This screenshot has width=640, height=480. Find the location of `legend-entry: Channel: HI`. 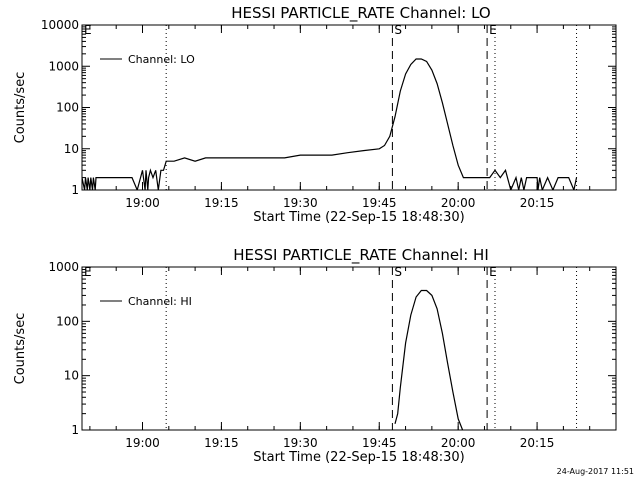

legend-entry: Channel: HI is located at coordinates (160, 301).